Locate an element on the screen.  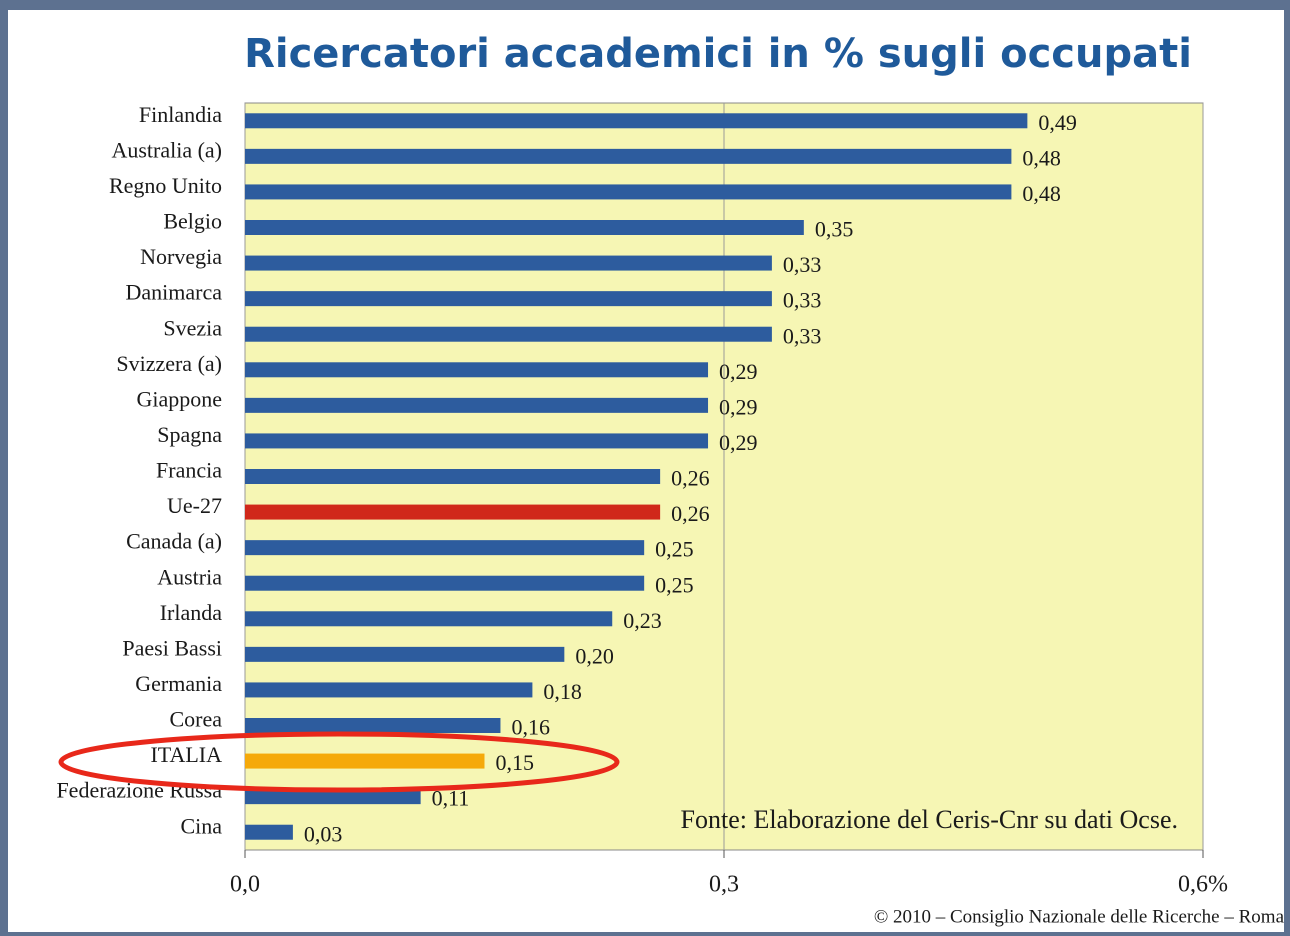
x-tick-label: 0,3 is located at coordinates (724, 885).